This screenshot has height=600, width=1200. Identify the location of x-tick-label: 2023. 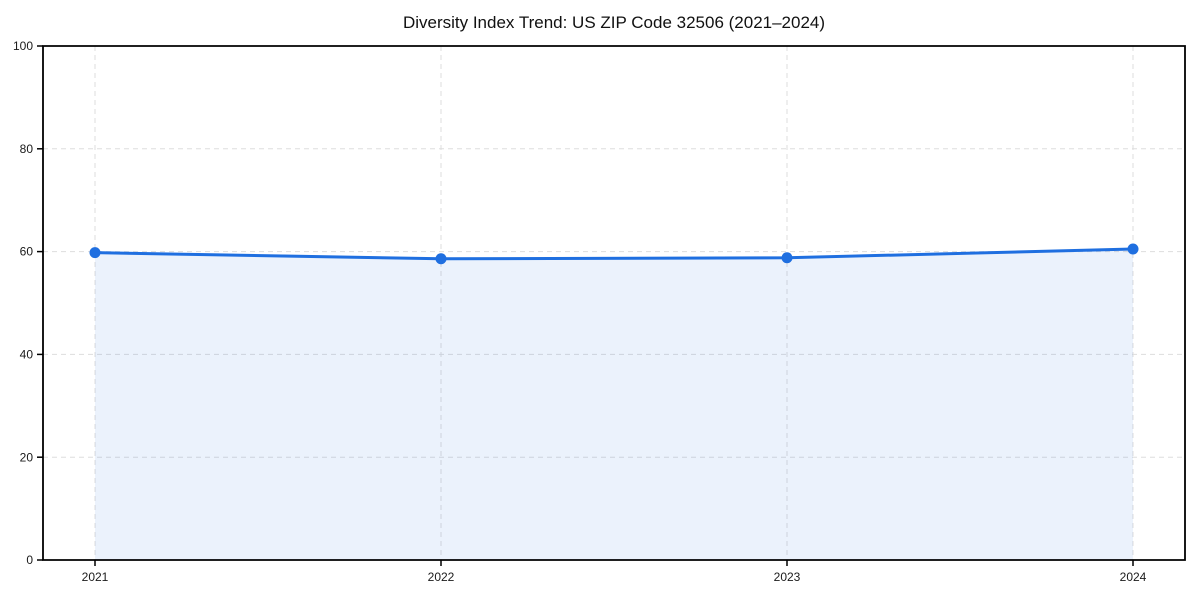
(787, 577).